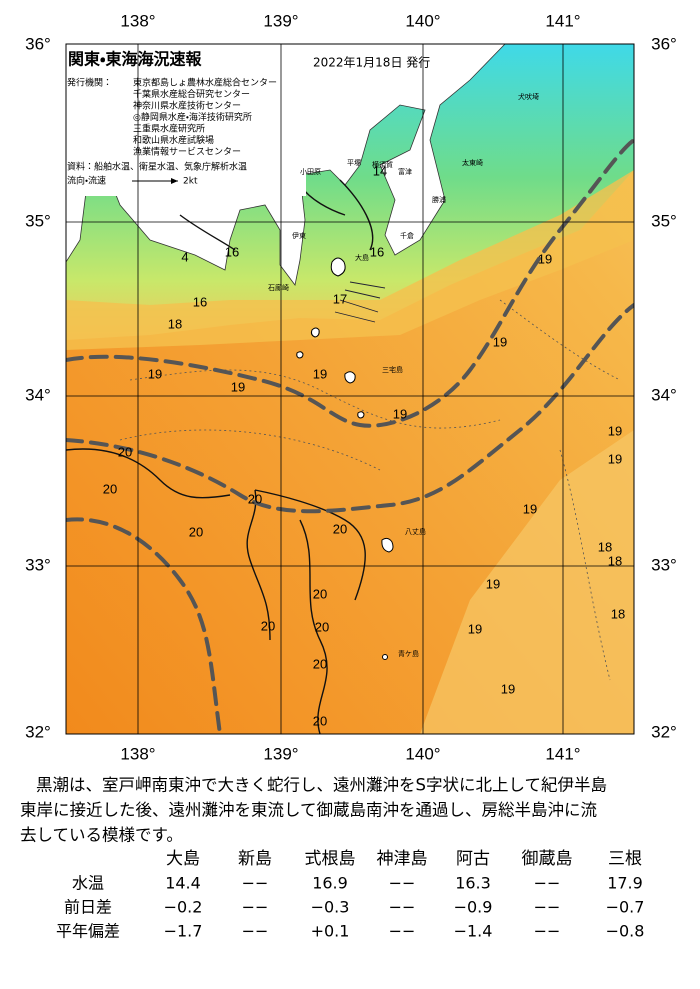  I want to click on latitude-label-left: 33°, so click(38, 564).